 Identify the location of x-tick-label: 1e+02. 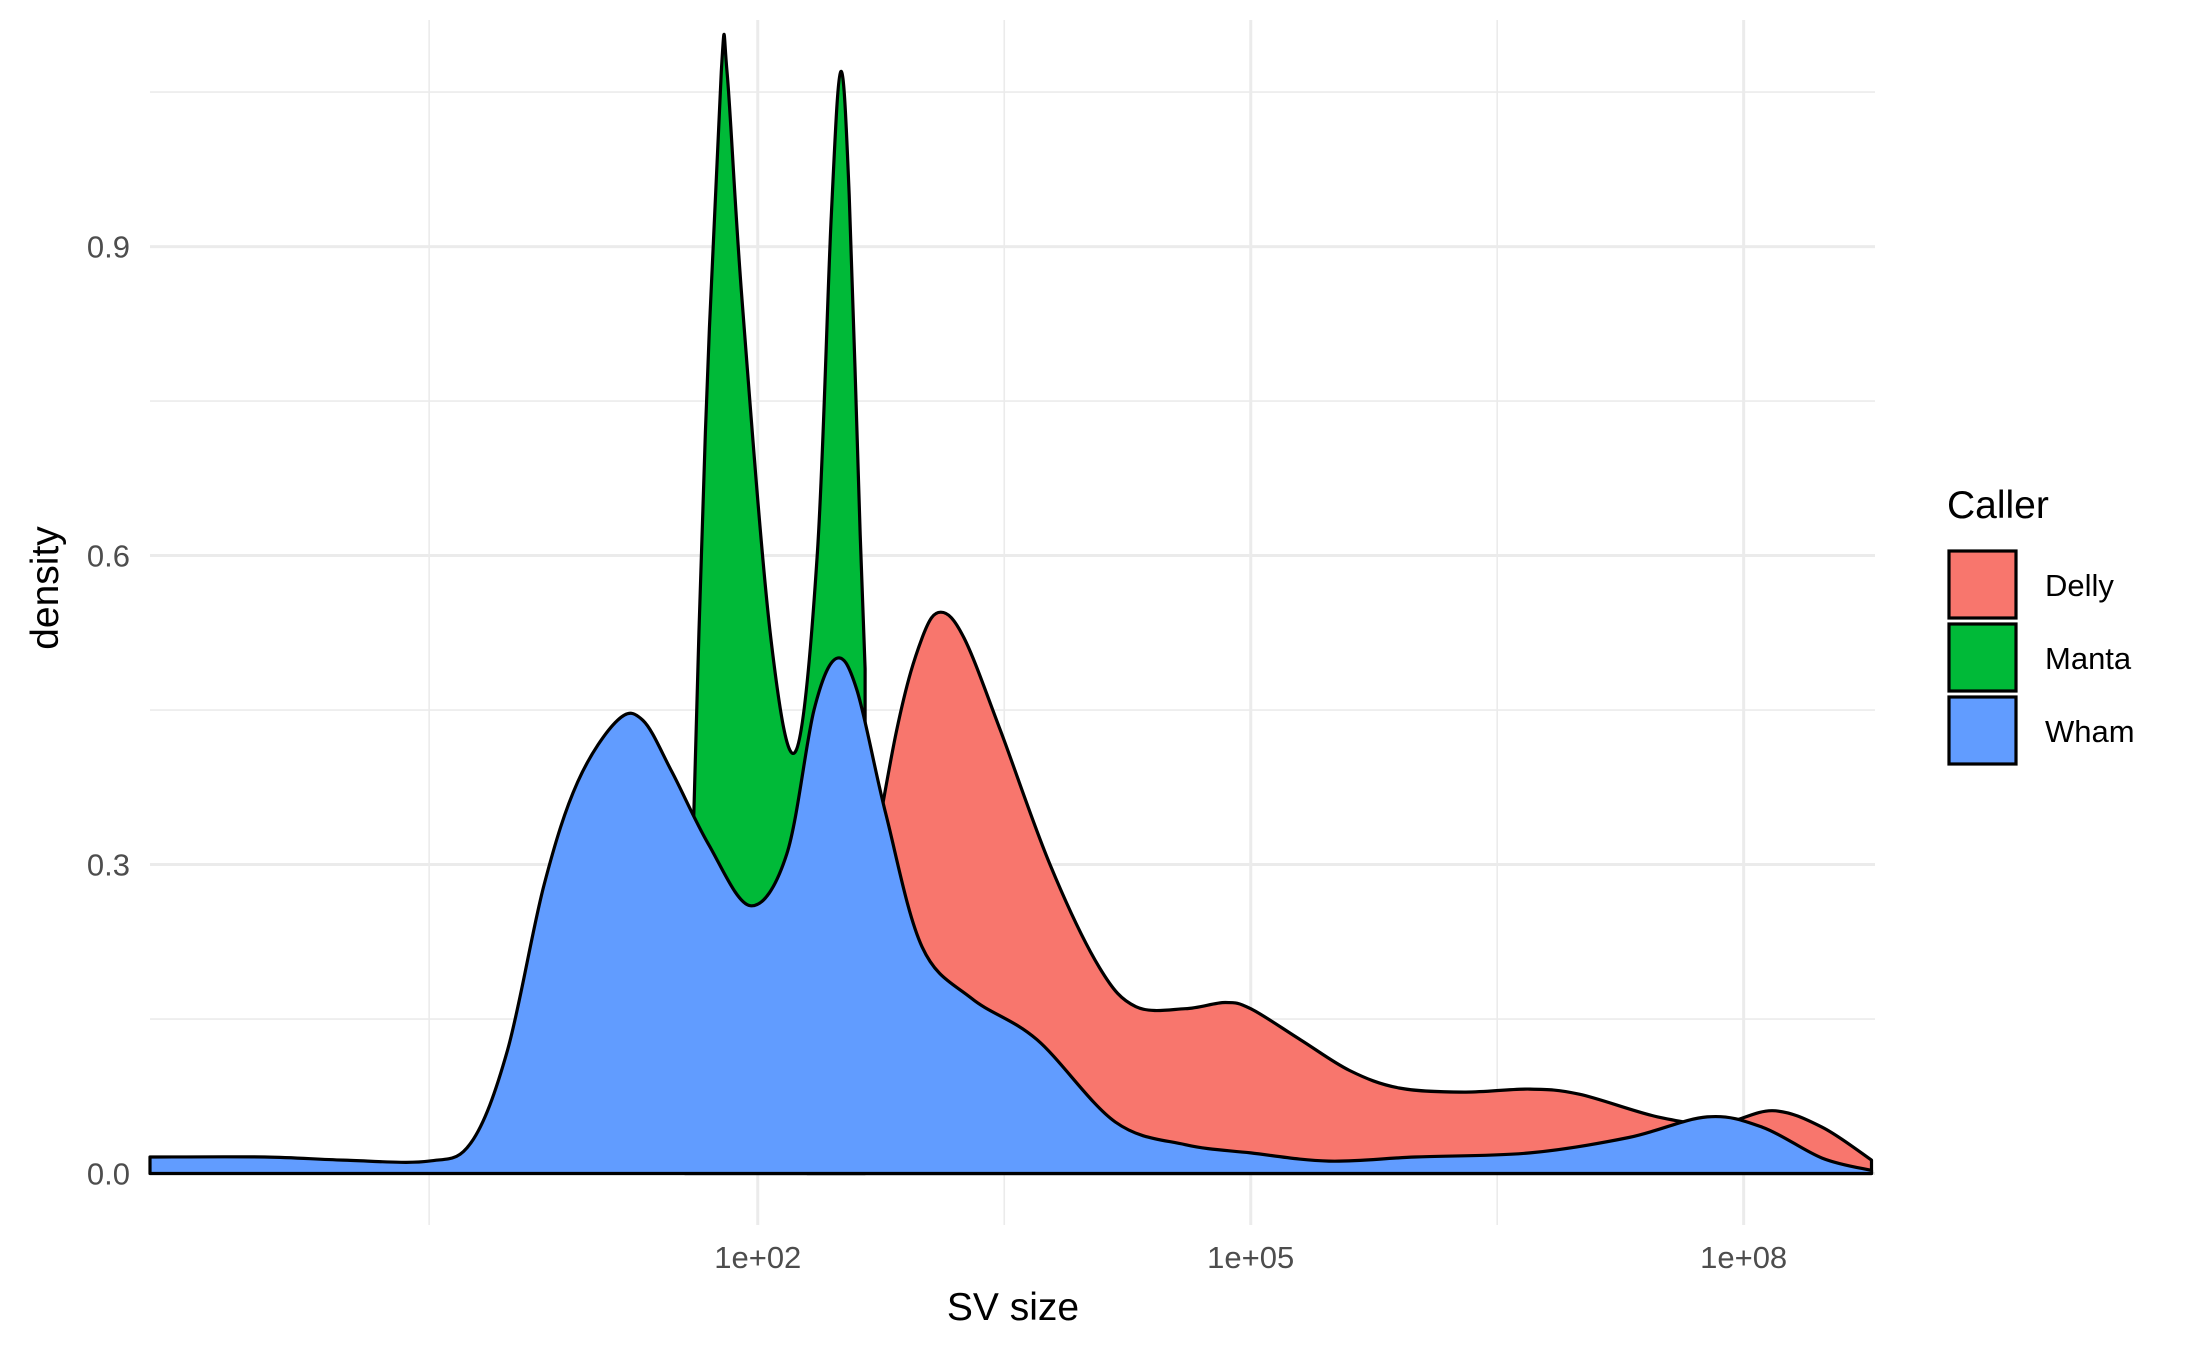
(757, 1257).